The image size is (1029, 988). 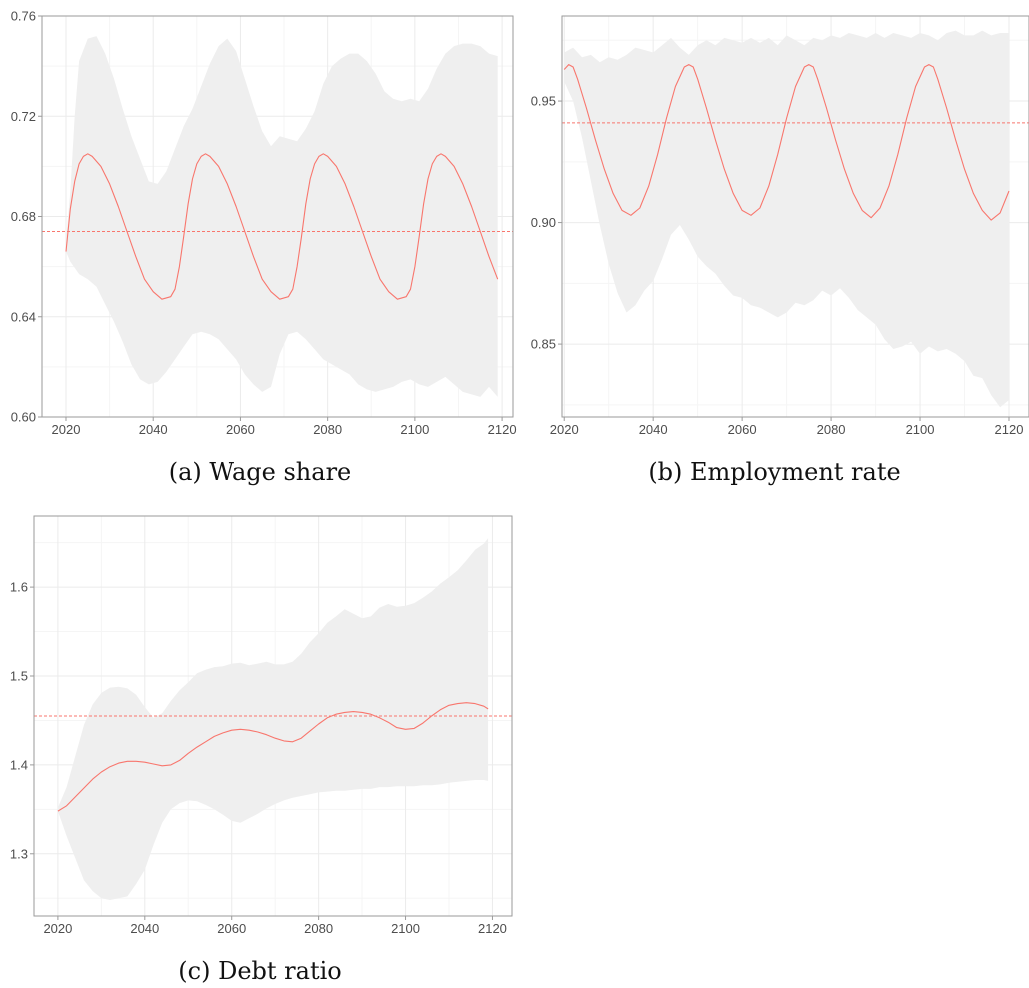 What do you see at coordinates (774, 472) in the screenshot?
I see `caption-employment-rate: (b) Employment rate` at bounding box center [774, 472].